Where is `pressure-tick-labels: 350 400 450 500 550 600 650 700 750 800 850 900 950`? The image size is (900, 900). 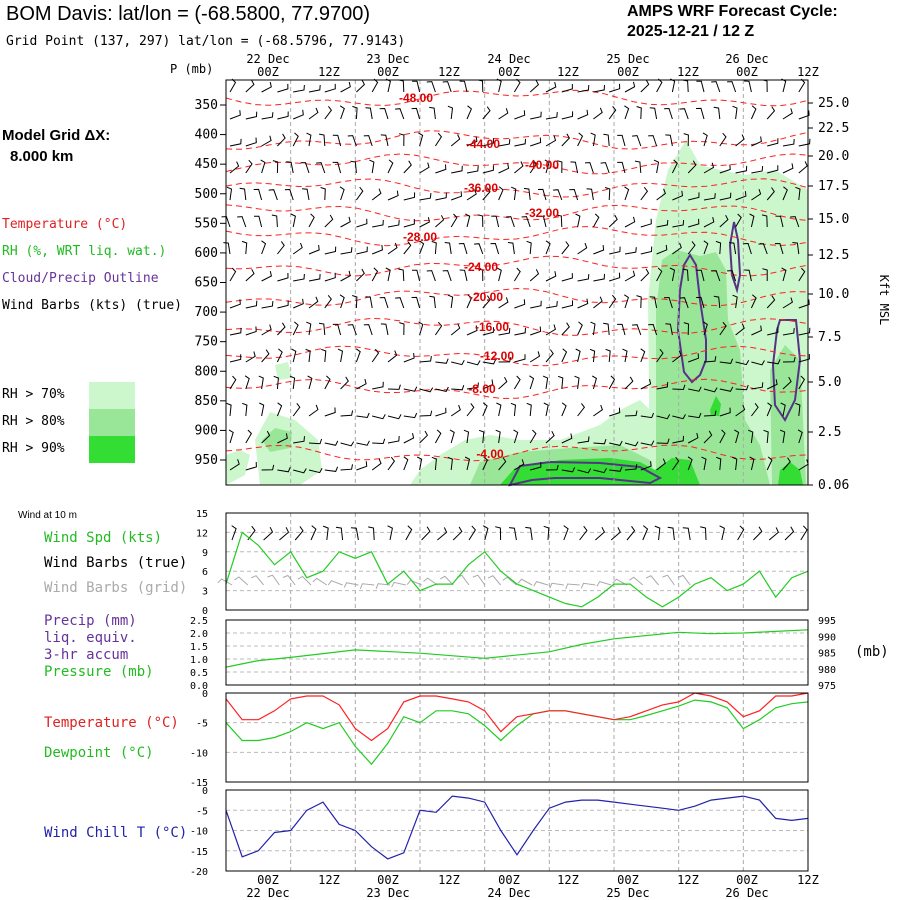 pressure-tick-labels: 350 400 450 500 550 600 650 700 750 800 850 900 950 is located at coordinates (210, 283).